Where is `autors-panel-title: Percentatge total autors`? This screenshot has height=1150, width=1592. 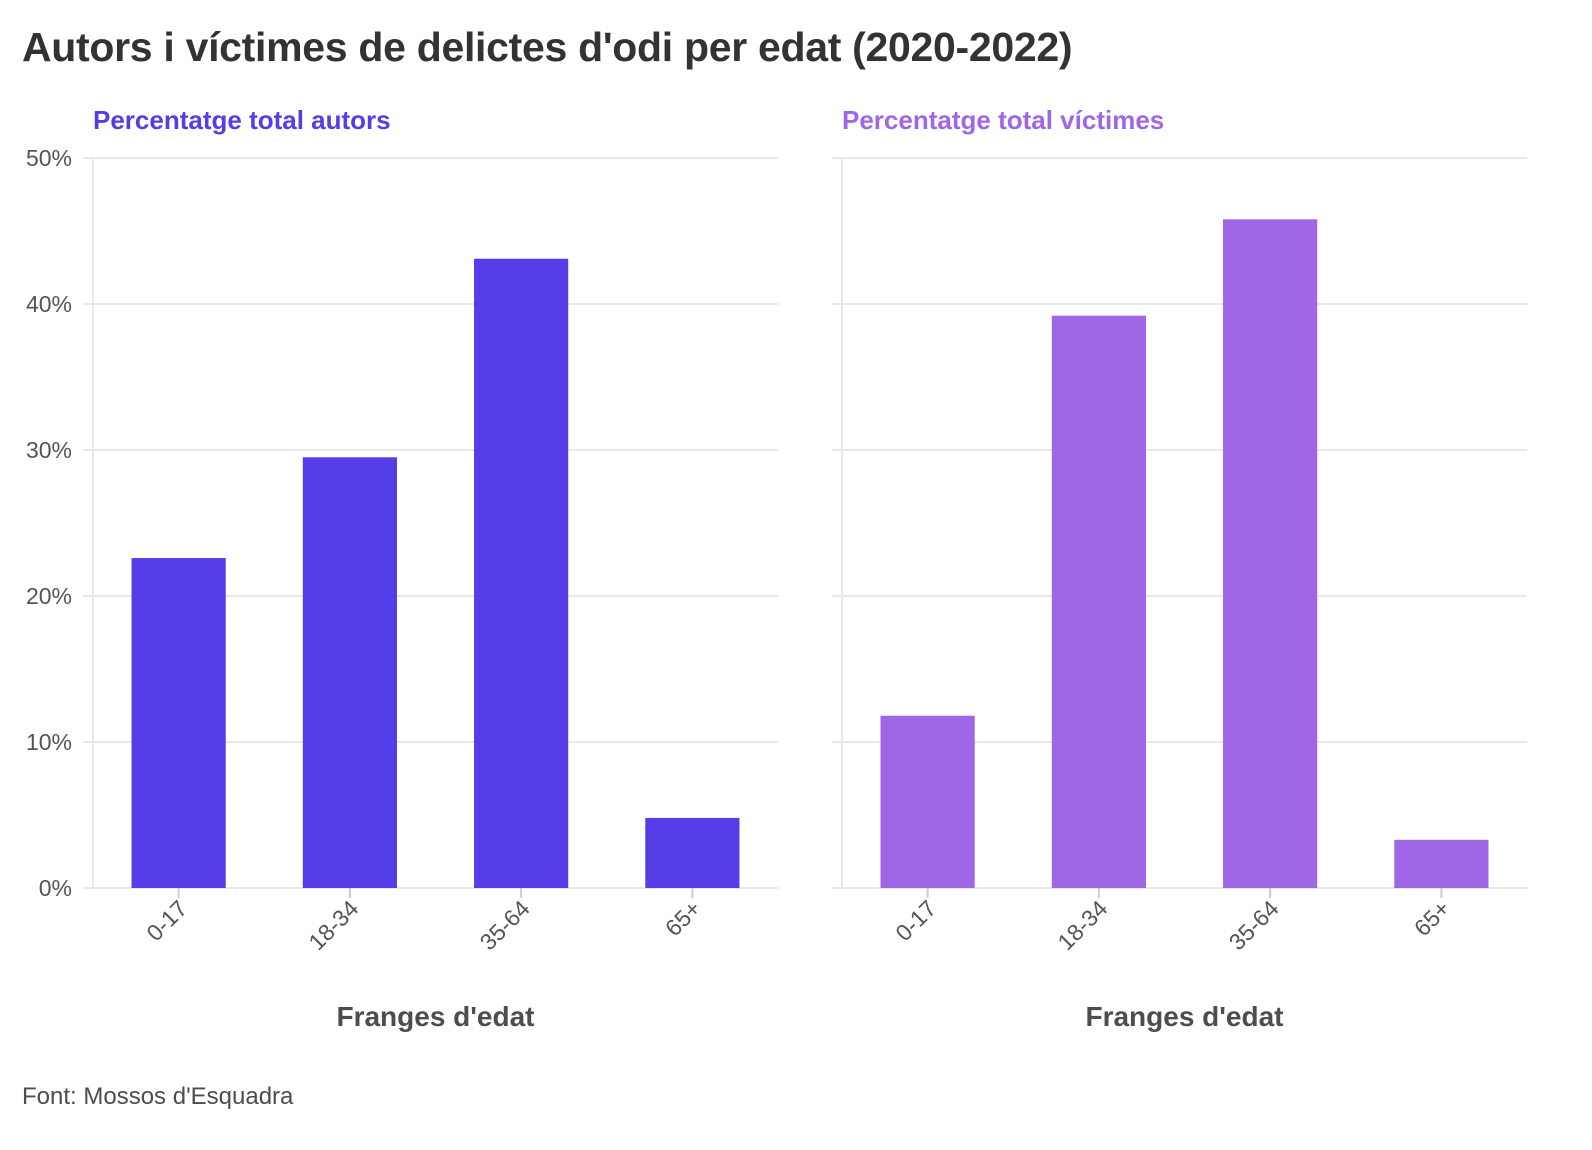 autors-panel-title: Percentatge total autors is located at coordinates (242, 120).